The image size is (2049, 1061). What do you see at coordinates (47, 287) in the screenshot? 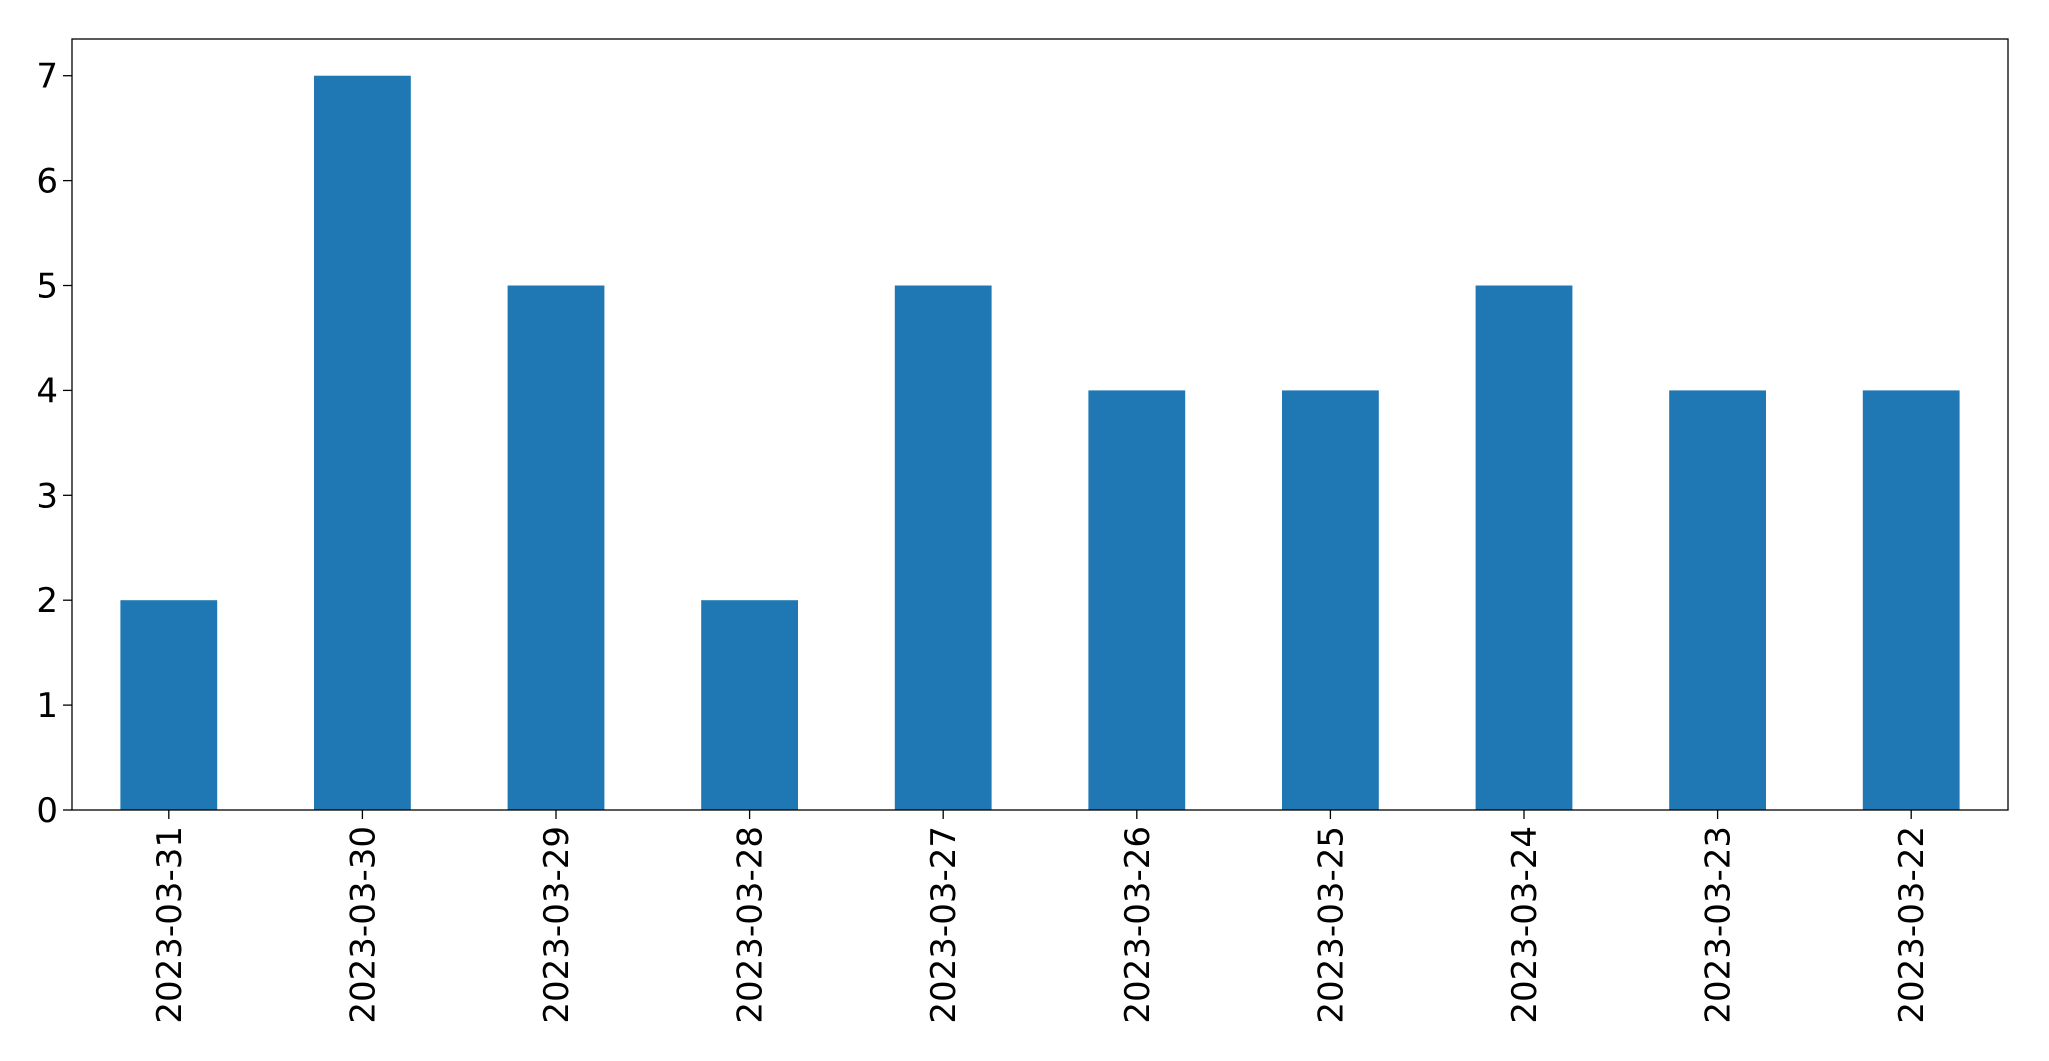
I see `y-tick-label: 5` at bounding box center [47, 287].